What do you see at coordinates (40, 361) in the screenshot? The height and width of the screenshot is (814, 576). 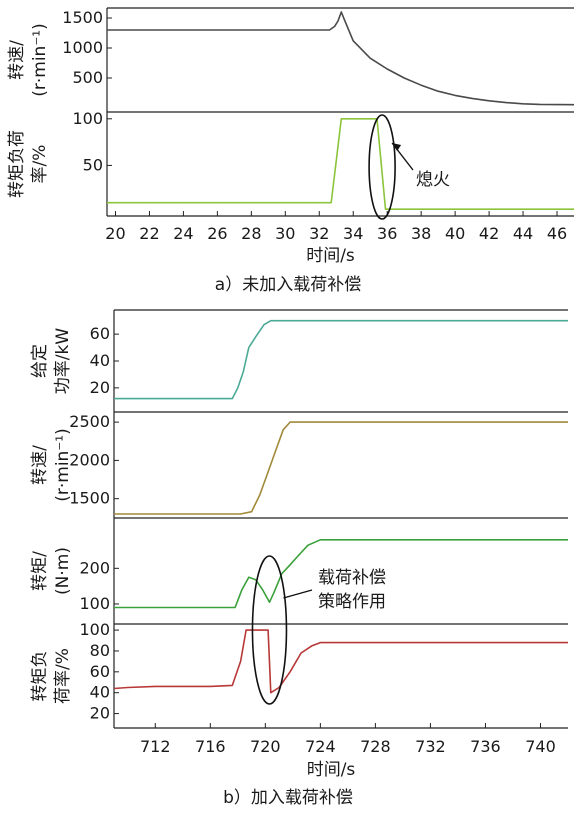 I see `y-axis-label: 给定` at bounding box center [40, 361].